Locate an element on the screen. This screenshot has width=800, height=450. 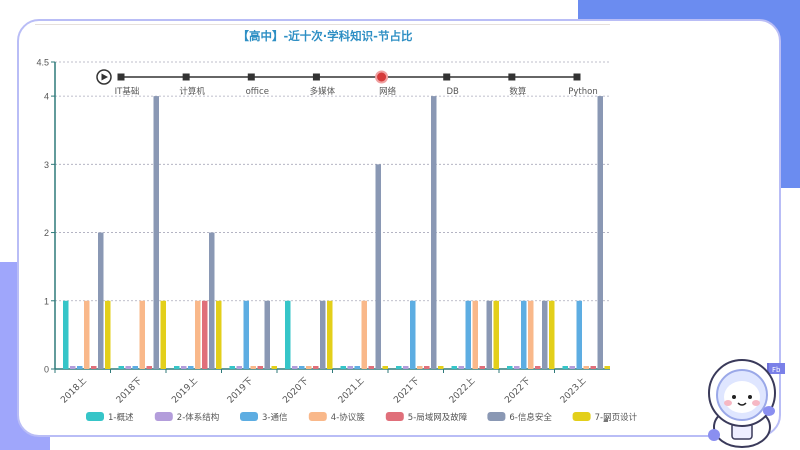
timeline-label: office is located at coordinates (257, 92).